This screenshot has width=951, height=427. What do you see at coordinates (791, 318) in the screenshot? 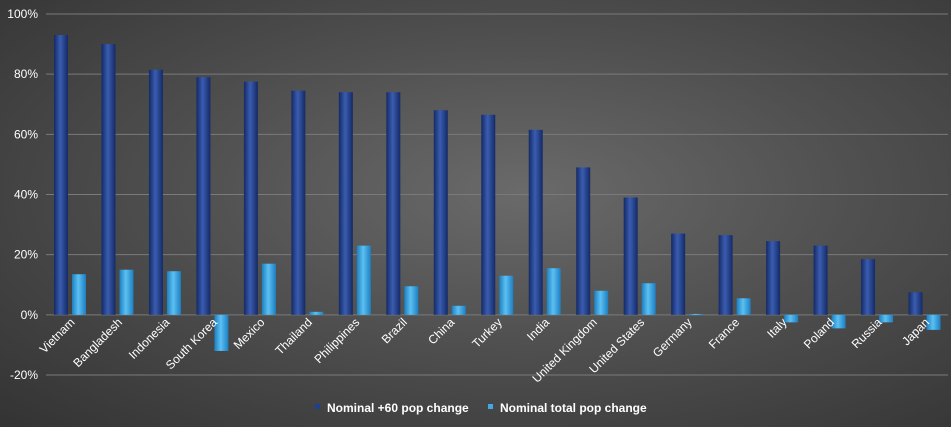
I see `bar-total-pop-italy` at bounding box center [791, 318].